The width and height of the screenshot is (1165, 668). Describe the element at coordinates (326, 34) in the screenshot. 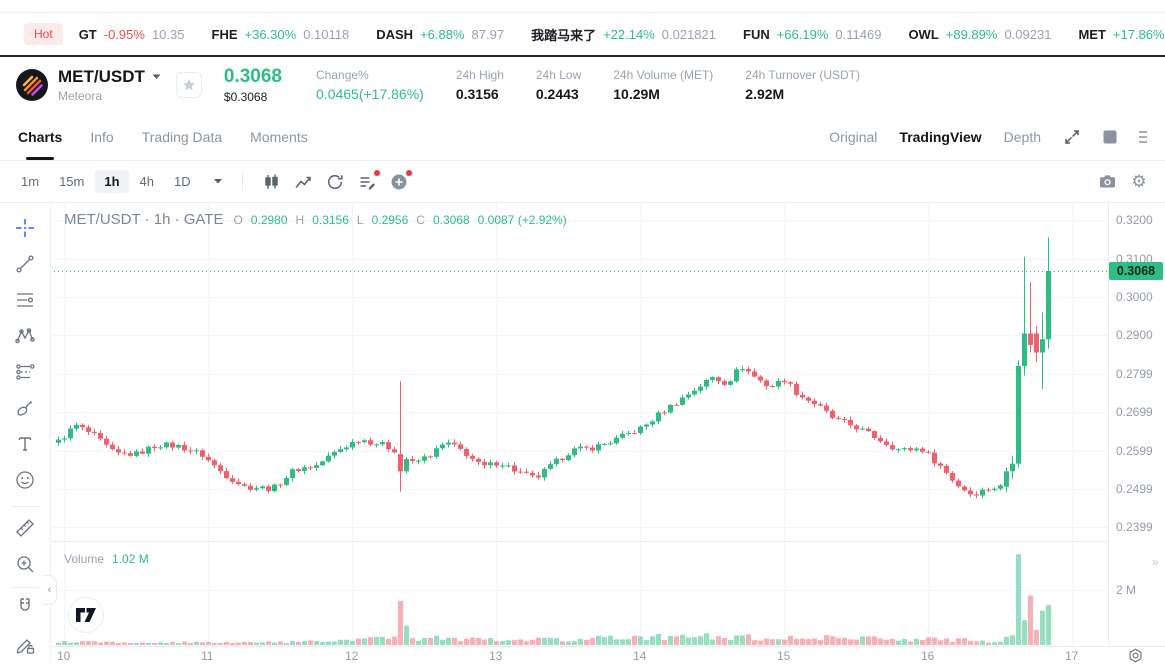

I see `ticker-price: 0.10118` at that location.